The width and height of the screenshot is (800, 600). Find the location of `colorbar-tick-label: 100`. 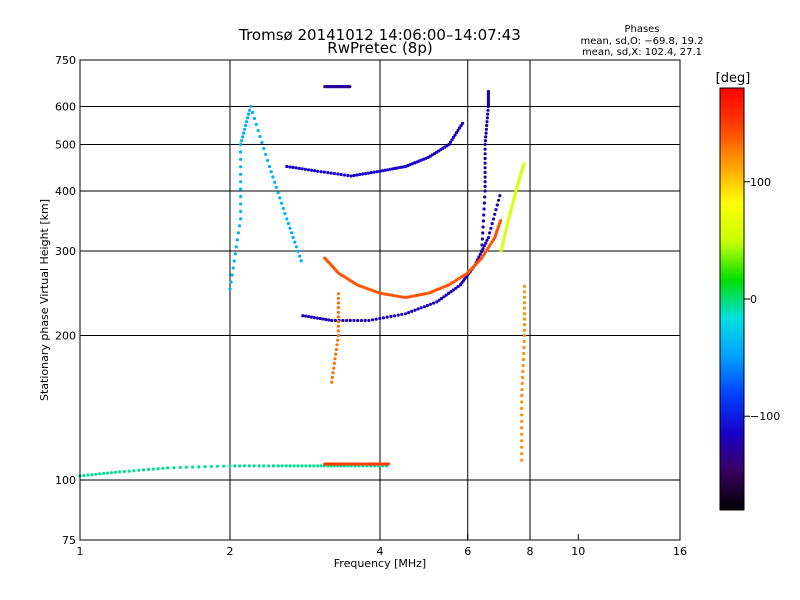

colorbar-tick-label: 100 is located at coordinates (760, 182).